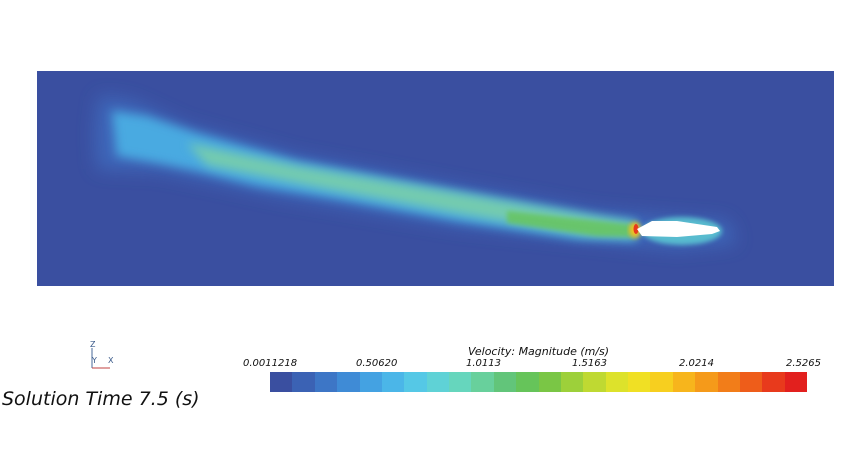 Image resolution: width=843 pixels, height=474 pixels. I want to click on legend-tick-label: 2.5265, so click(803, 363).